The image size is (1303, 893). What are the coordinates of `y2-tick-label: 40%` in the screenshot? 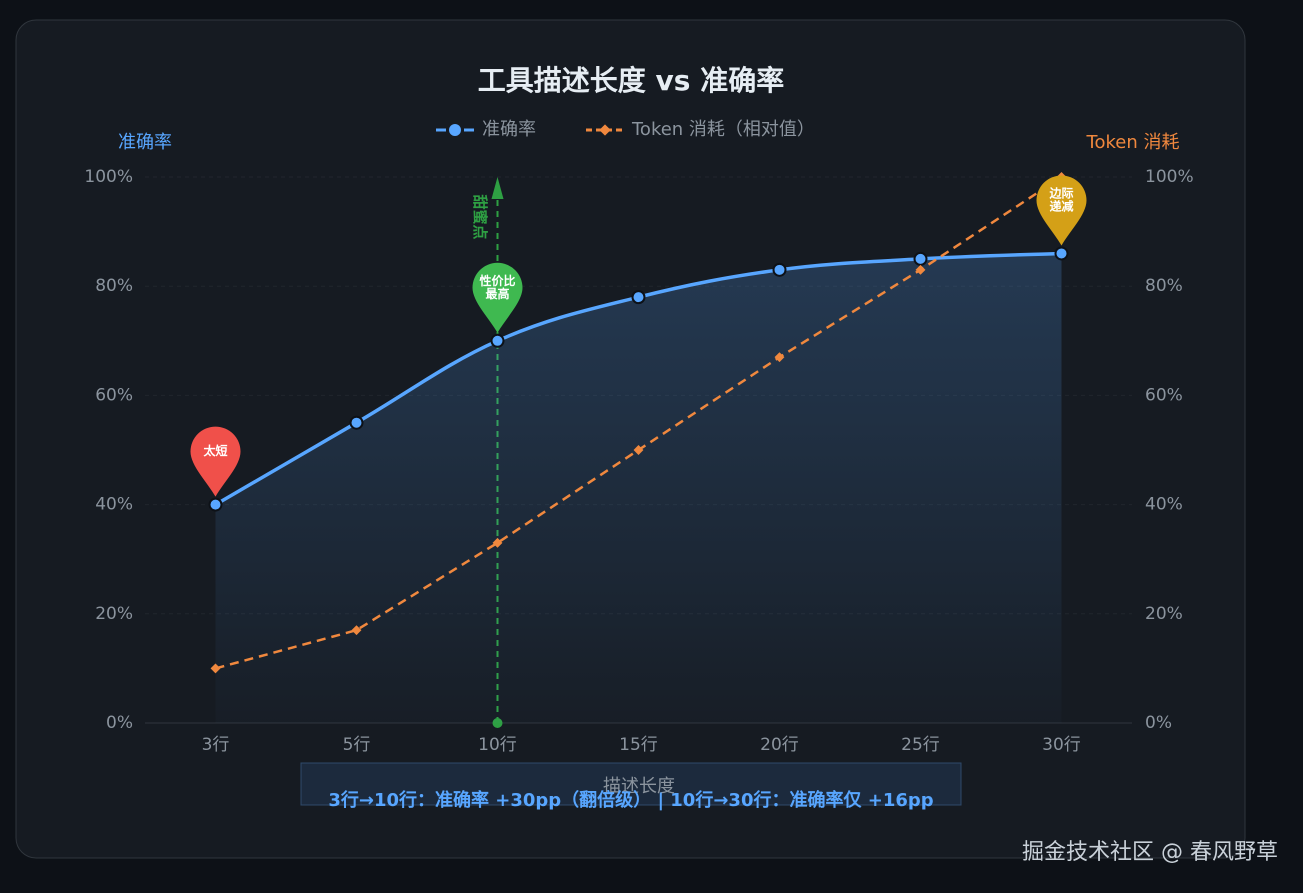 It's located at (1164, 505).